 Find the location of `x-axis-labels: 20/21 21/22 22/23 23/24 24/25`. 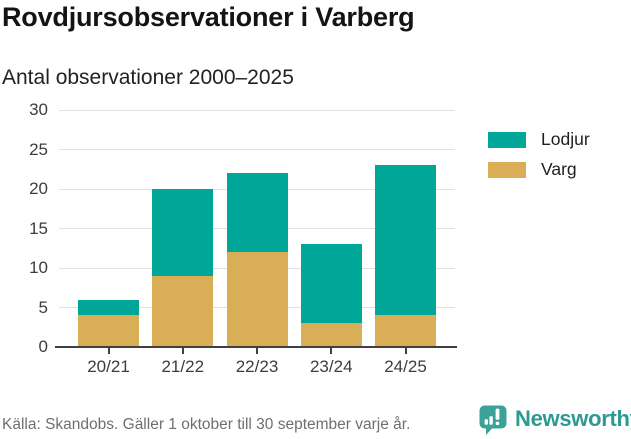

x-axis-labels: 20/21 21/22 22/23 23/24 24/25 is located at coordinates (257, 368).